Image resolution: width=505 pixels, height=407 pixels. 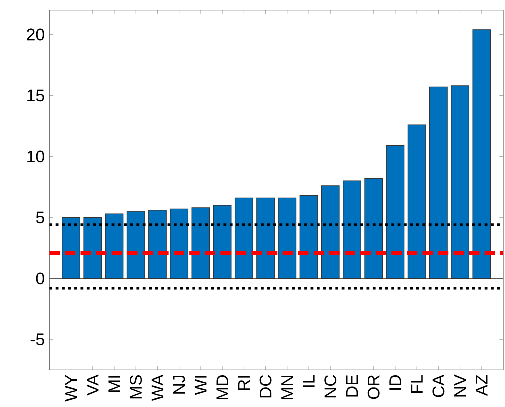 What do you see at coordinates (93, 385) in the screenshot?
I see `x-tick-label: VA` at bounding box center [93, 385].